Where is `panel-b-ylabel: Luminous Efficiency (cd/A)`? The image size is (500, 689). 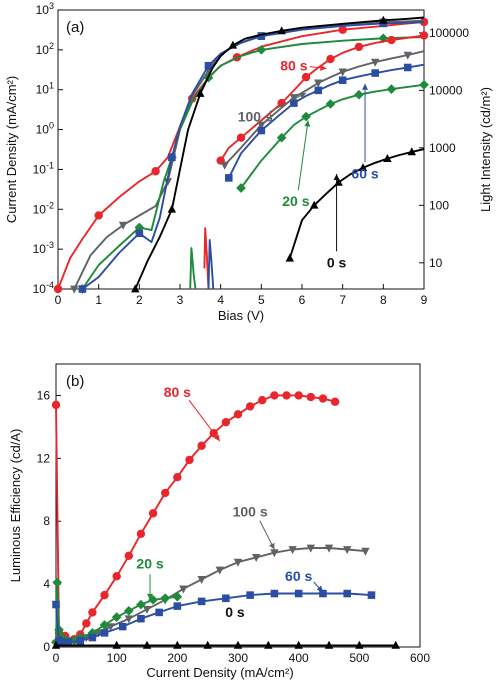 panel-b-ylabel: Luminous Efficiency (cd/A) is located at coordinates (15, 506).